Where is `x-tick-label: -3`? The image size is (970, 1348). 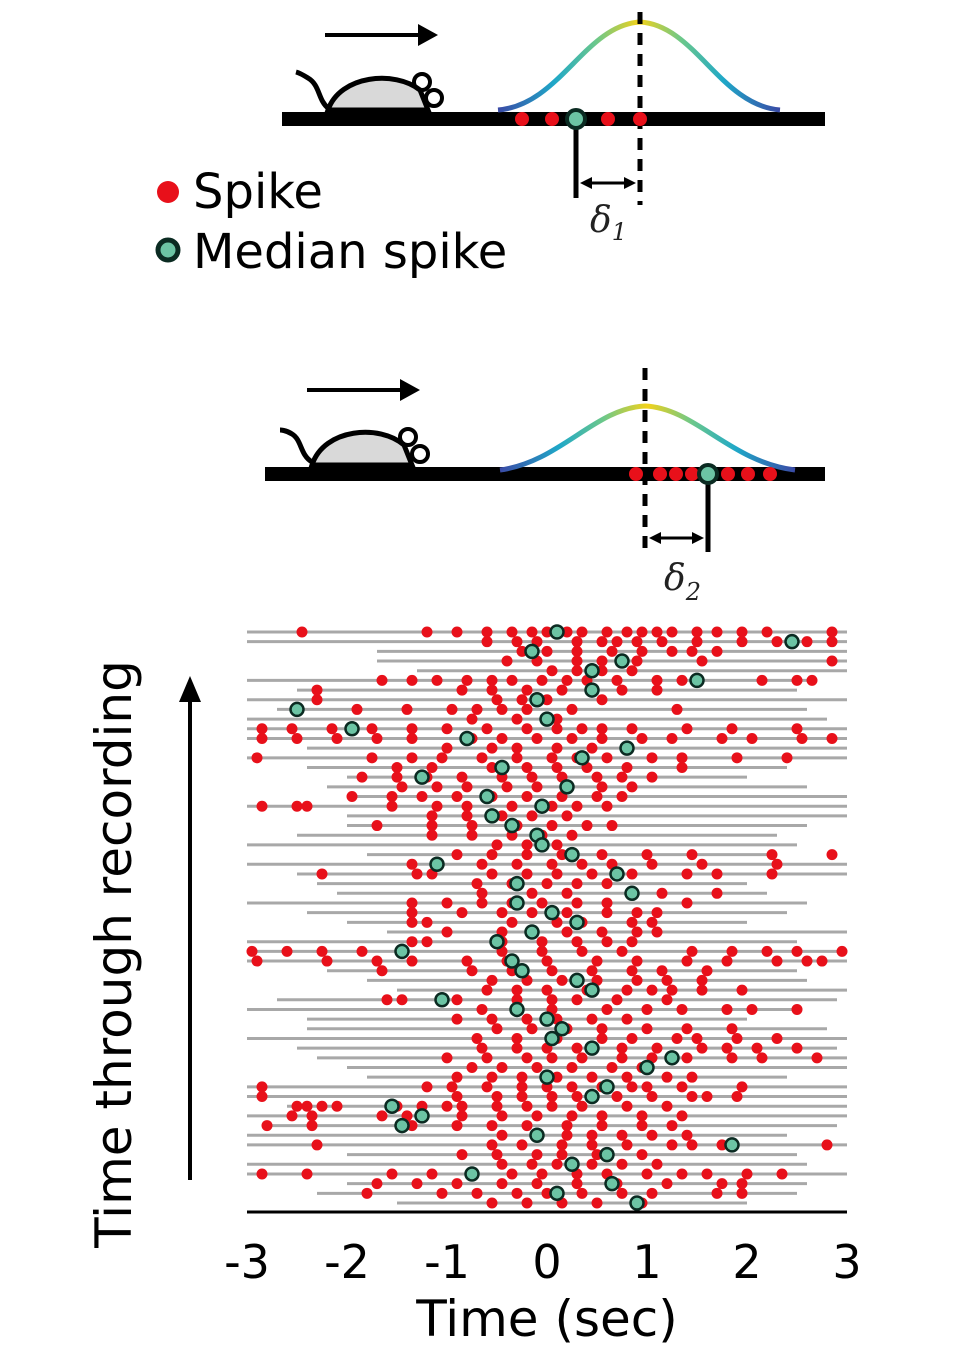 x-tick-label: -3 is located at coordinates (247, 1262).